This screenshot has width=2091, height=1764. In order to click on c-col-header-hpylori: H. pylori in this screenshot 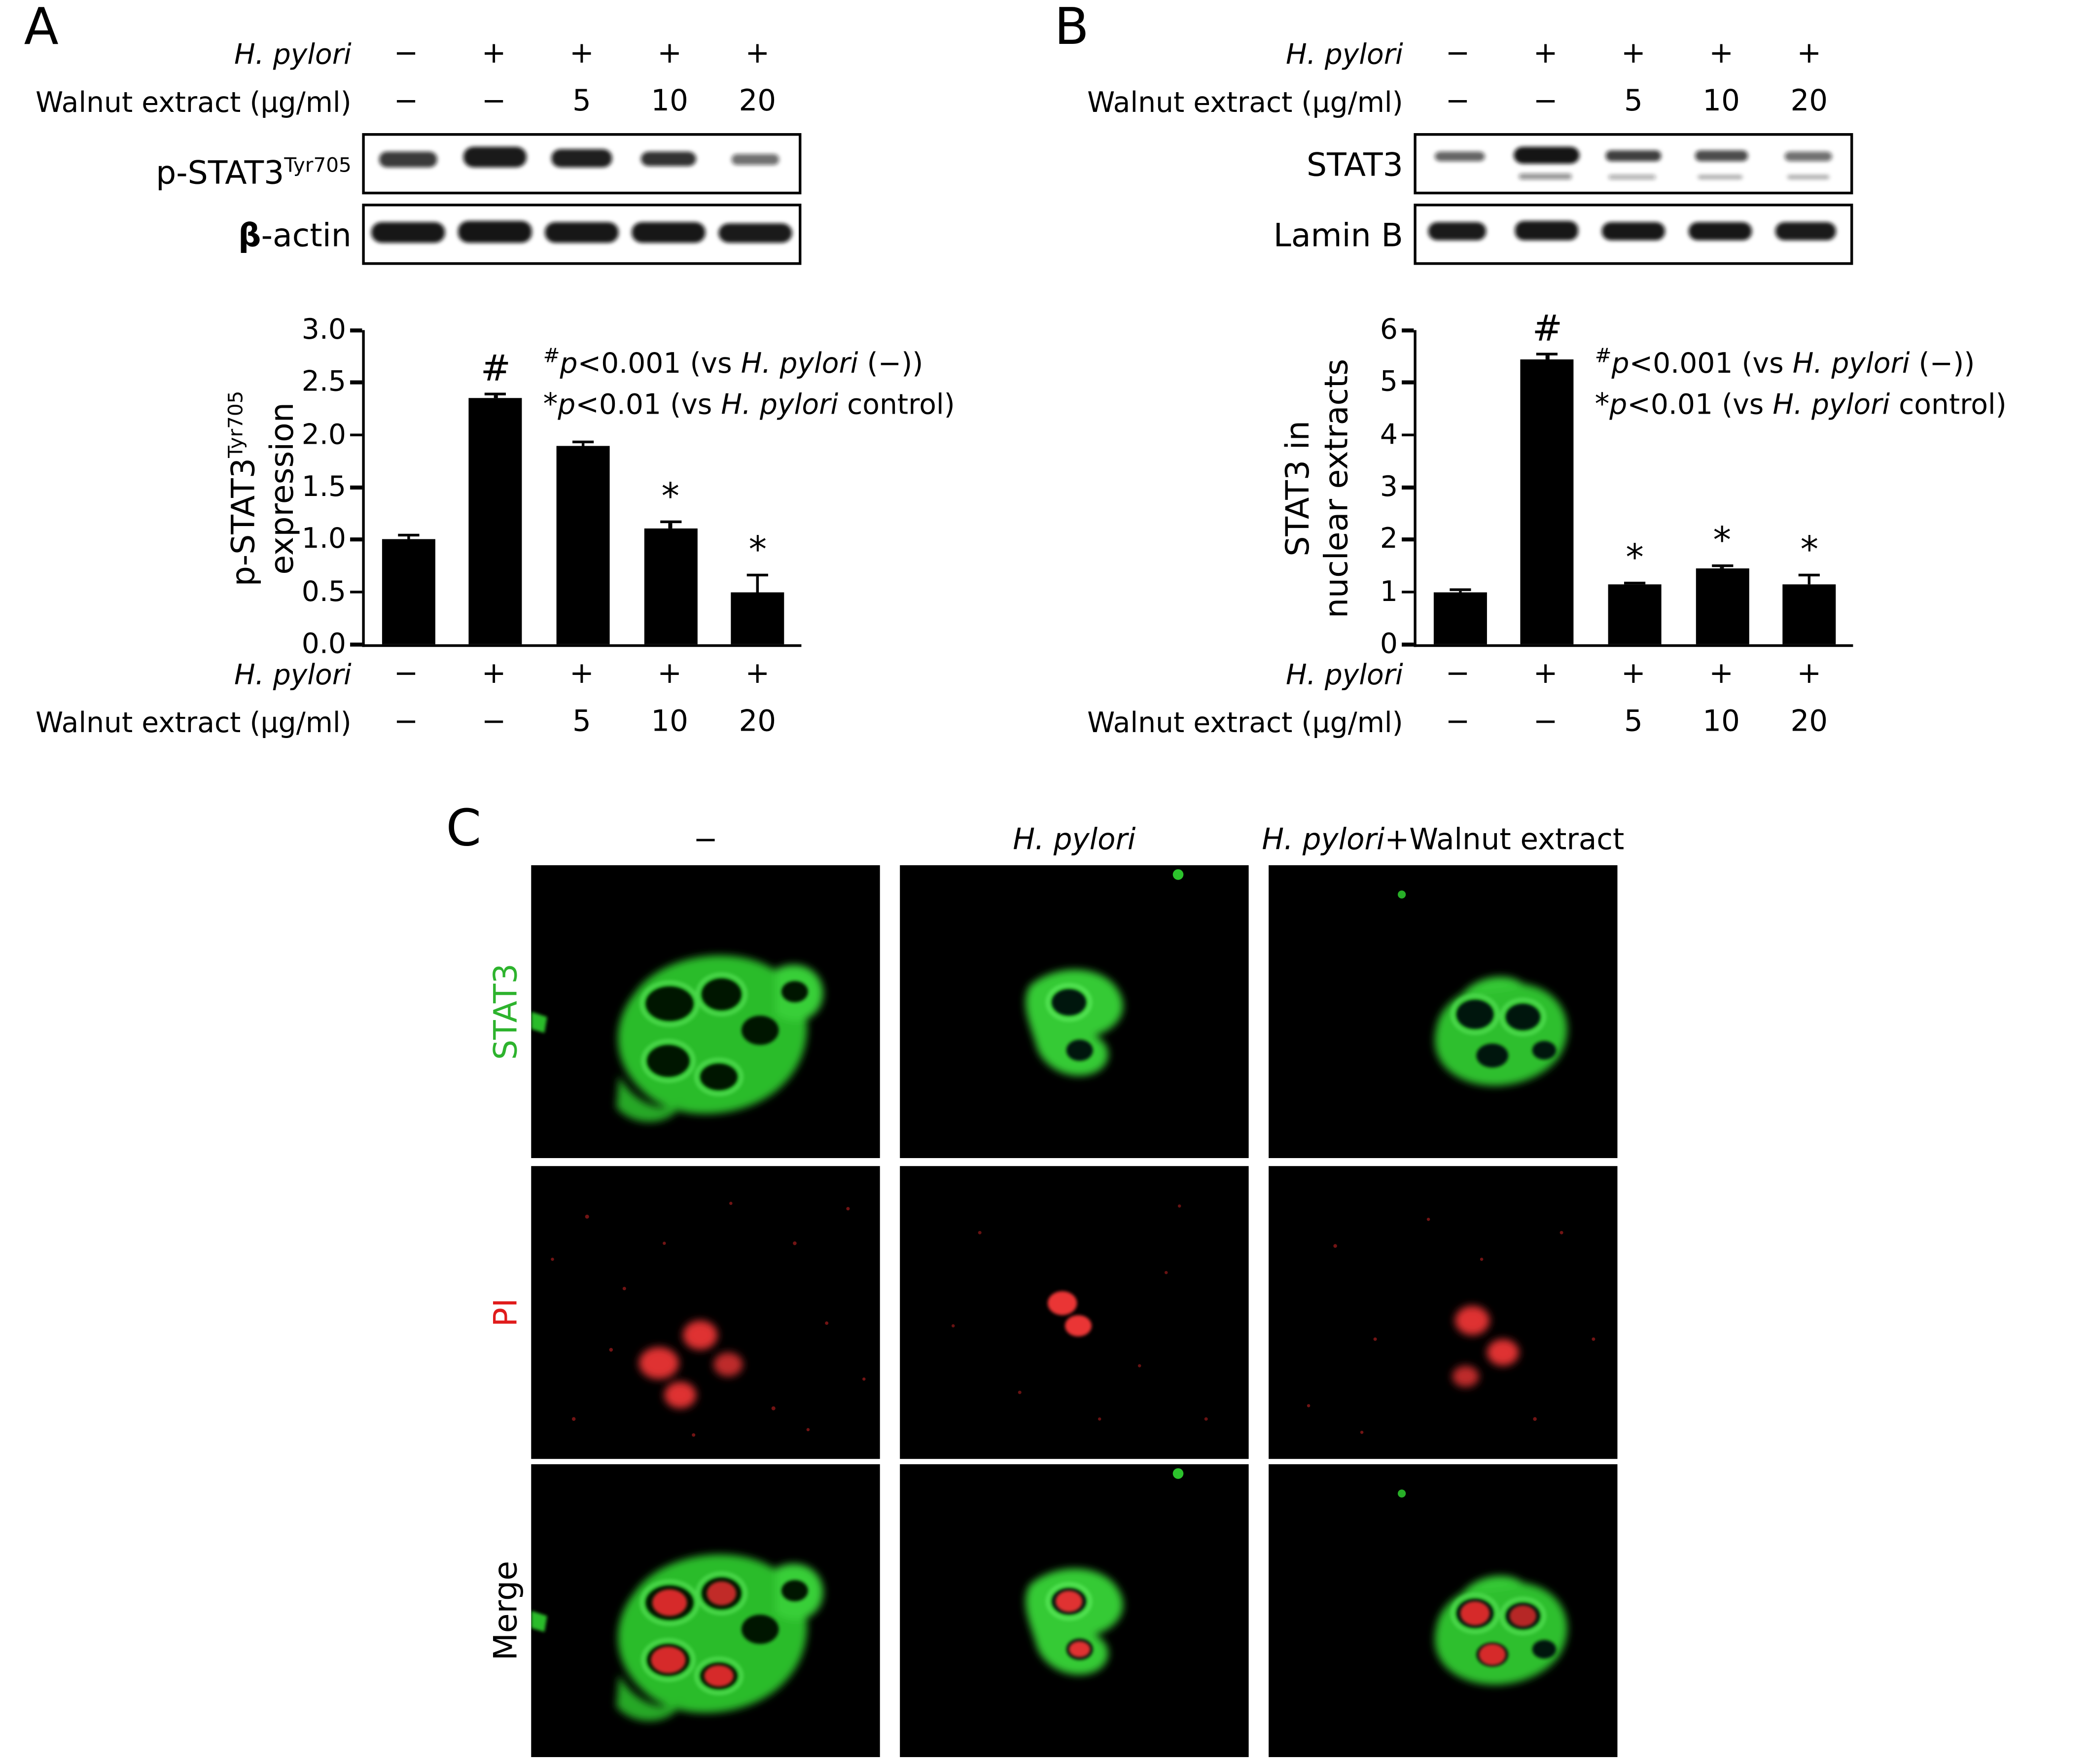, I will do `click(1074, 842)`.